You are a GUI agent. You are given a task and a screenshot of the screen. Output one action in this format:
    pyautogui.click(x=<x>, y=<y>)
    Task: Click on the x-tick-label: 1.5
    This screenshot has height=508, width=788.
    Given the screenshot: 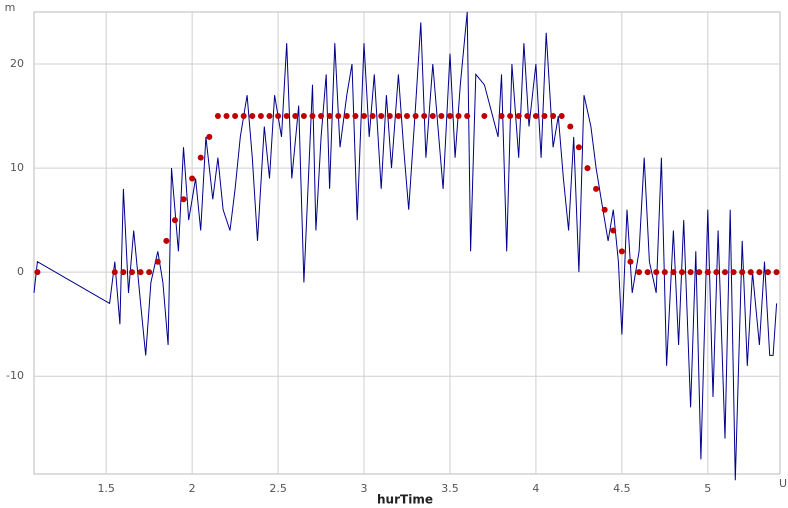 What is the action you would take?
    pyautogui.click(x=106, y=488)
    